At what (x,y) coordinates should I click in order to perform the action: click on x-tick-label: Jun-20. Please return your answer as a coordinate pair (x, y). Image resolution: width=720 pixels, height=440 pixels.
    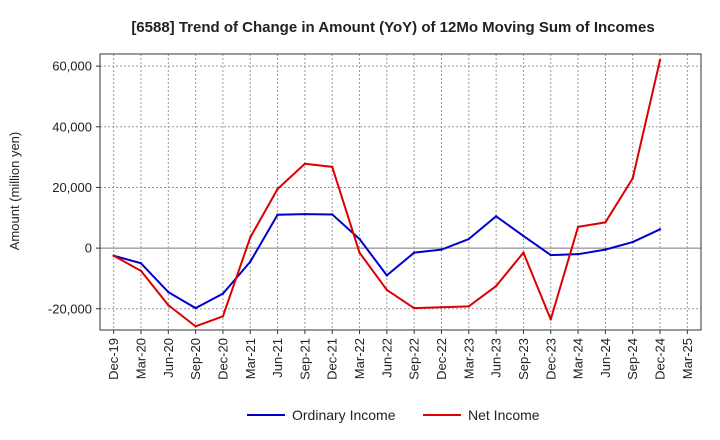
    Looking at the image, I should click on (168, 358).